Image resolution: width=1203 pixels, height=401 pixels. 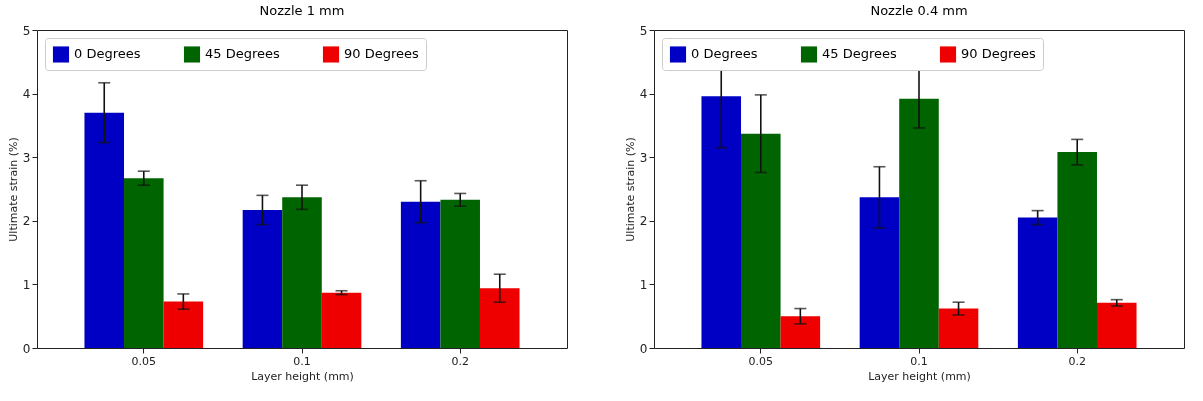 I want to click on chart-title: Nozzle 1 mm, so click(x=302, y=10).